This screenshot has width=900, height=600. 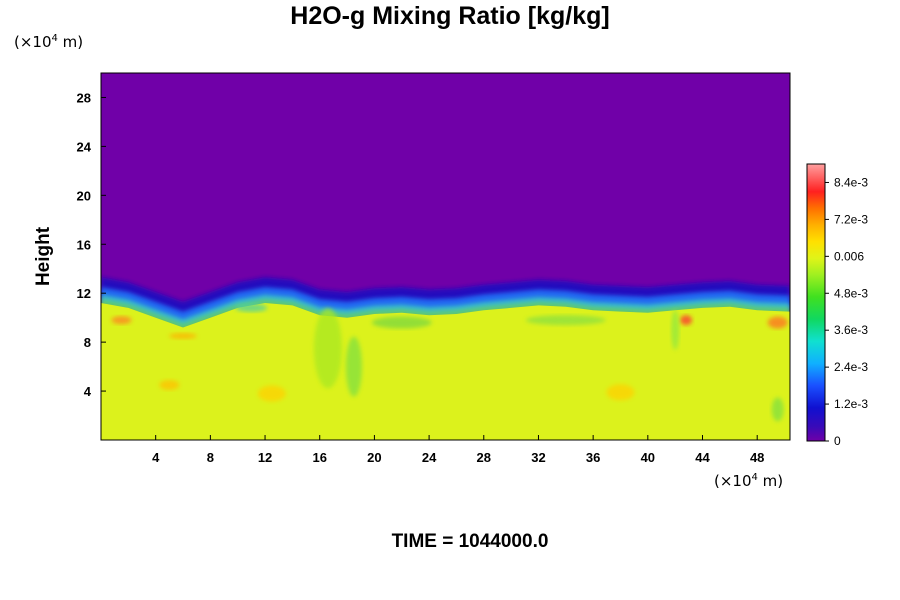 I want to click on y-axis-label: Height, so click(x=43, y=256).